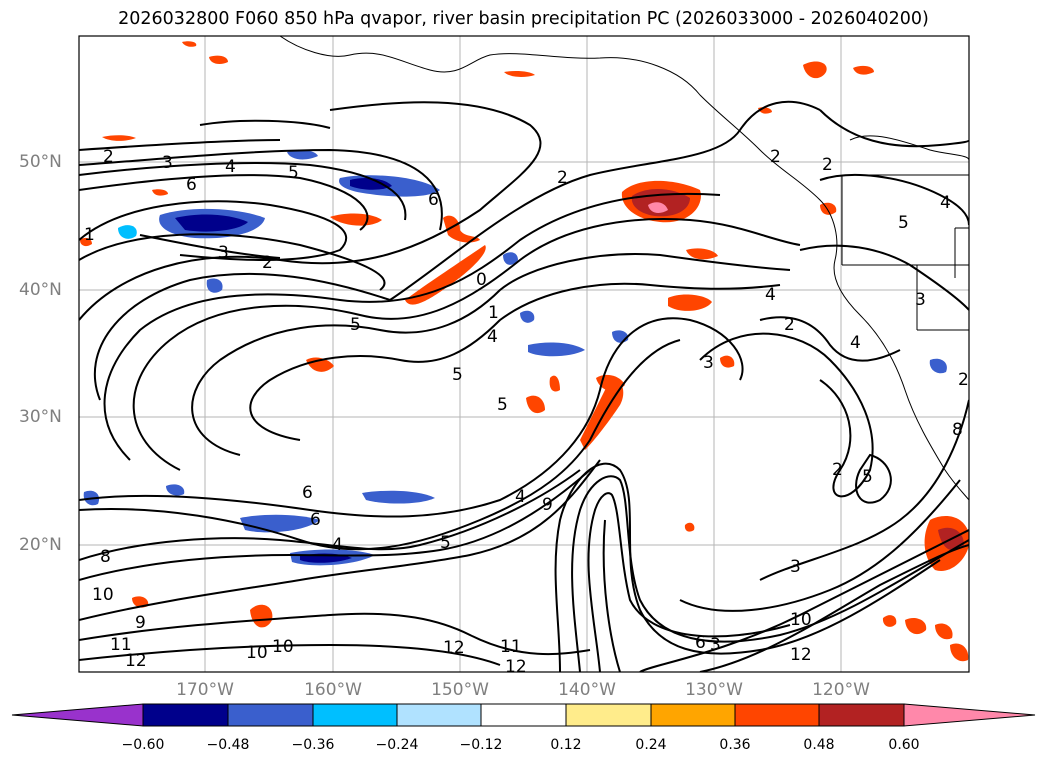 The width and height of the screenshot is (1047, 765). I want to click on colorbar-tick-label: 0.24, so click(651, 745).